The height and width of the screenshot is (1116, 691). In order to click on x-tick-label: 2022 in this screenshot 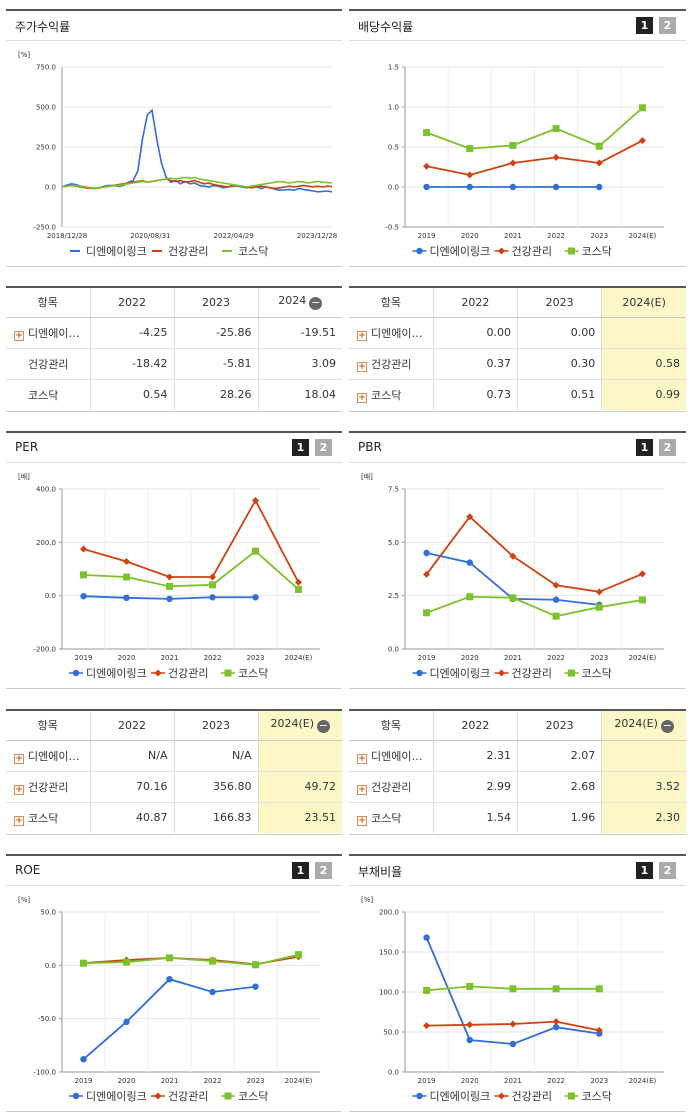, I will do `click(556, 236)`.